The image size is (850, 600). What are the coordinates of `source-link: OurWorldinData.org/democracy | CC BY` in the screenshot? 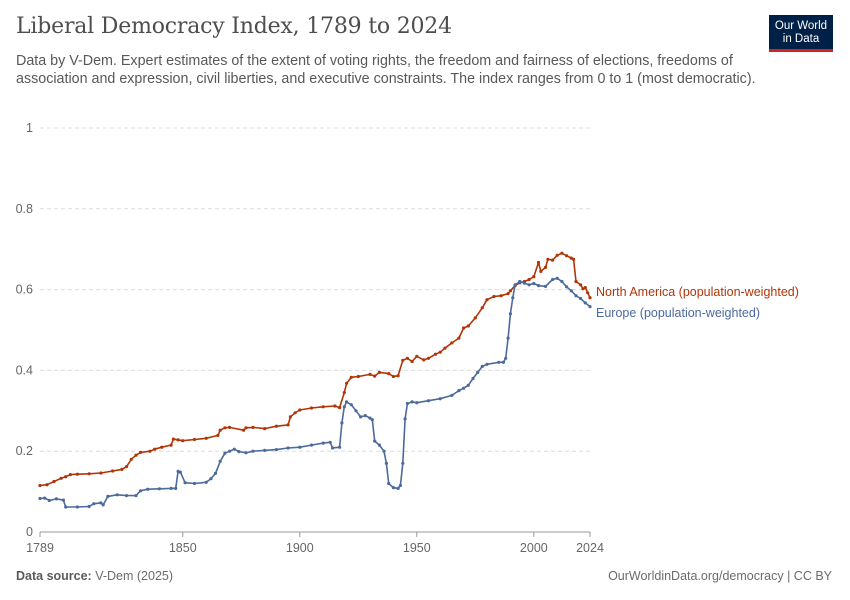 It's located at (720, 576).